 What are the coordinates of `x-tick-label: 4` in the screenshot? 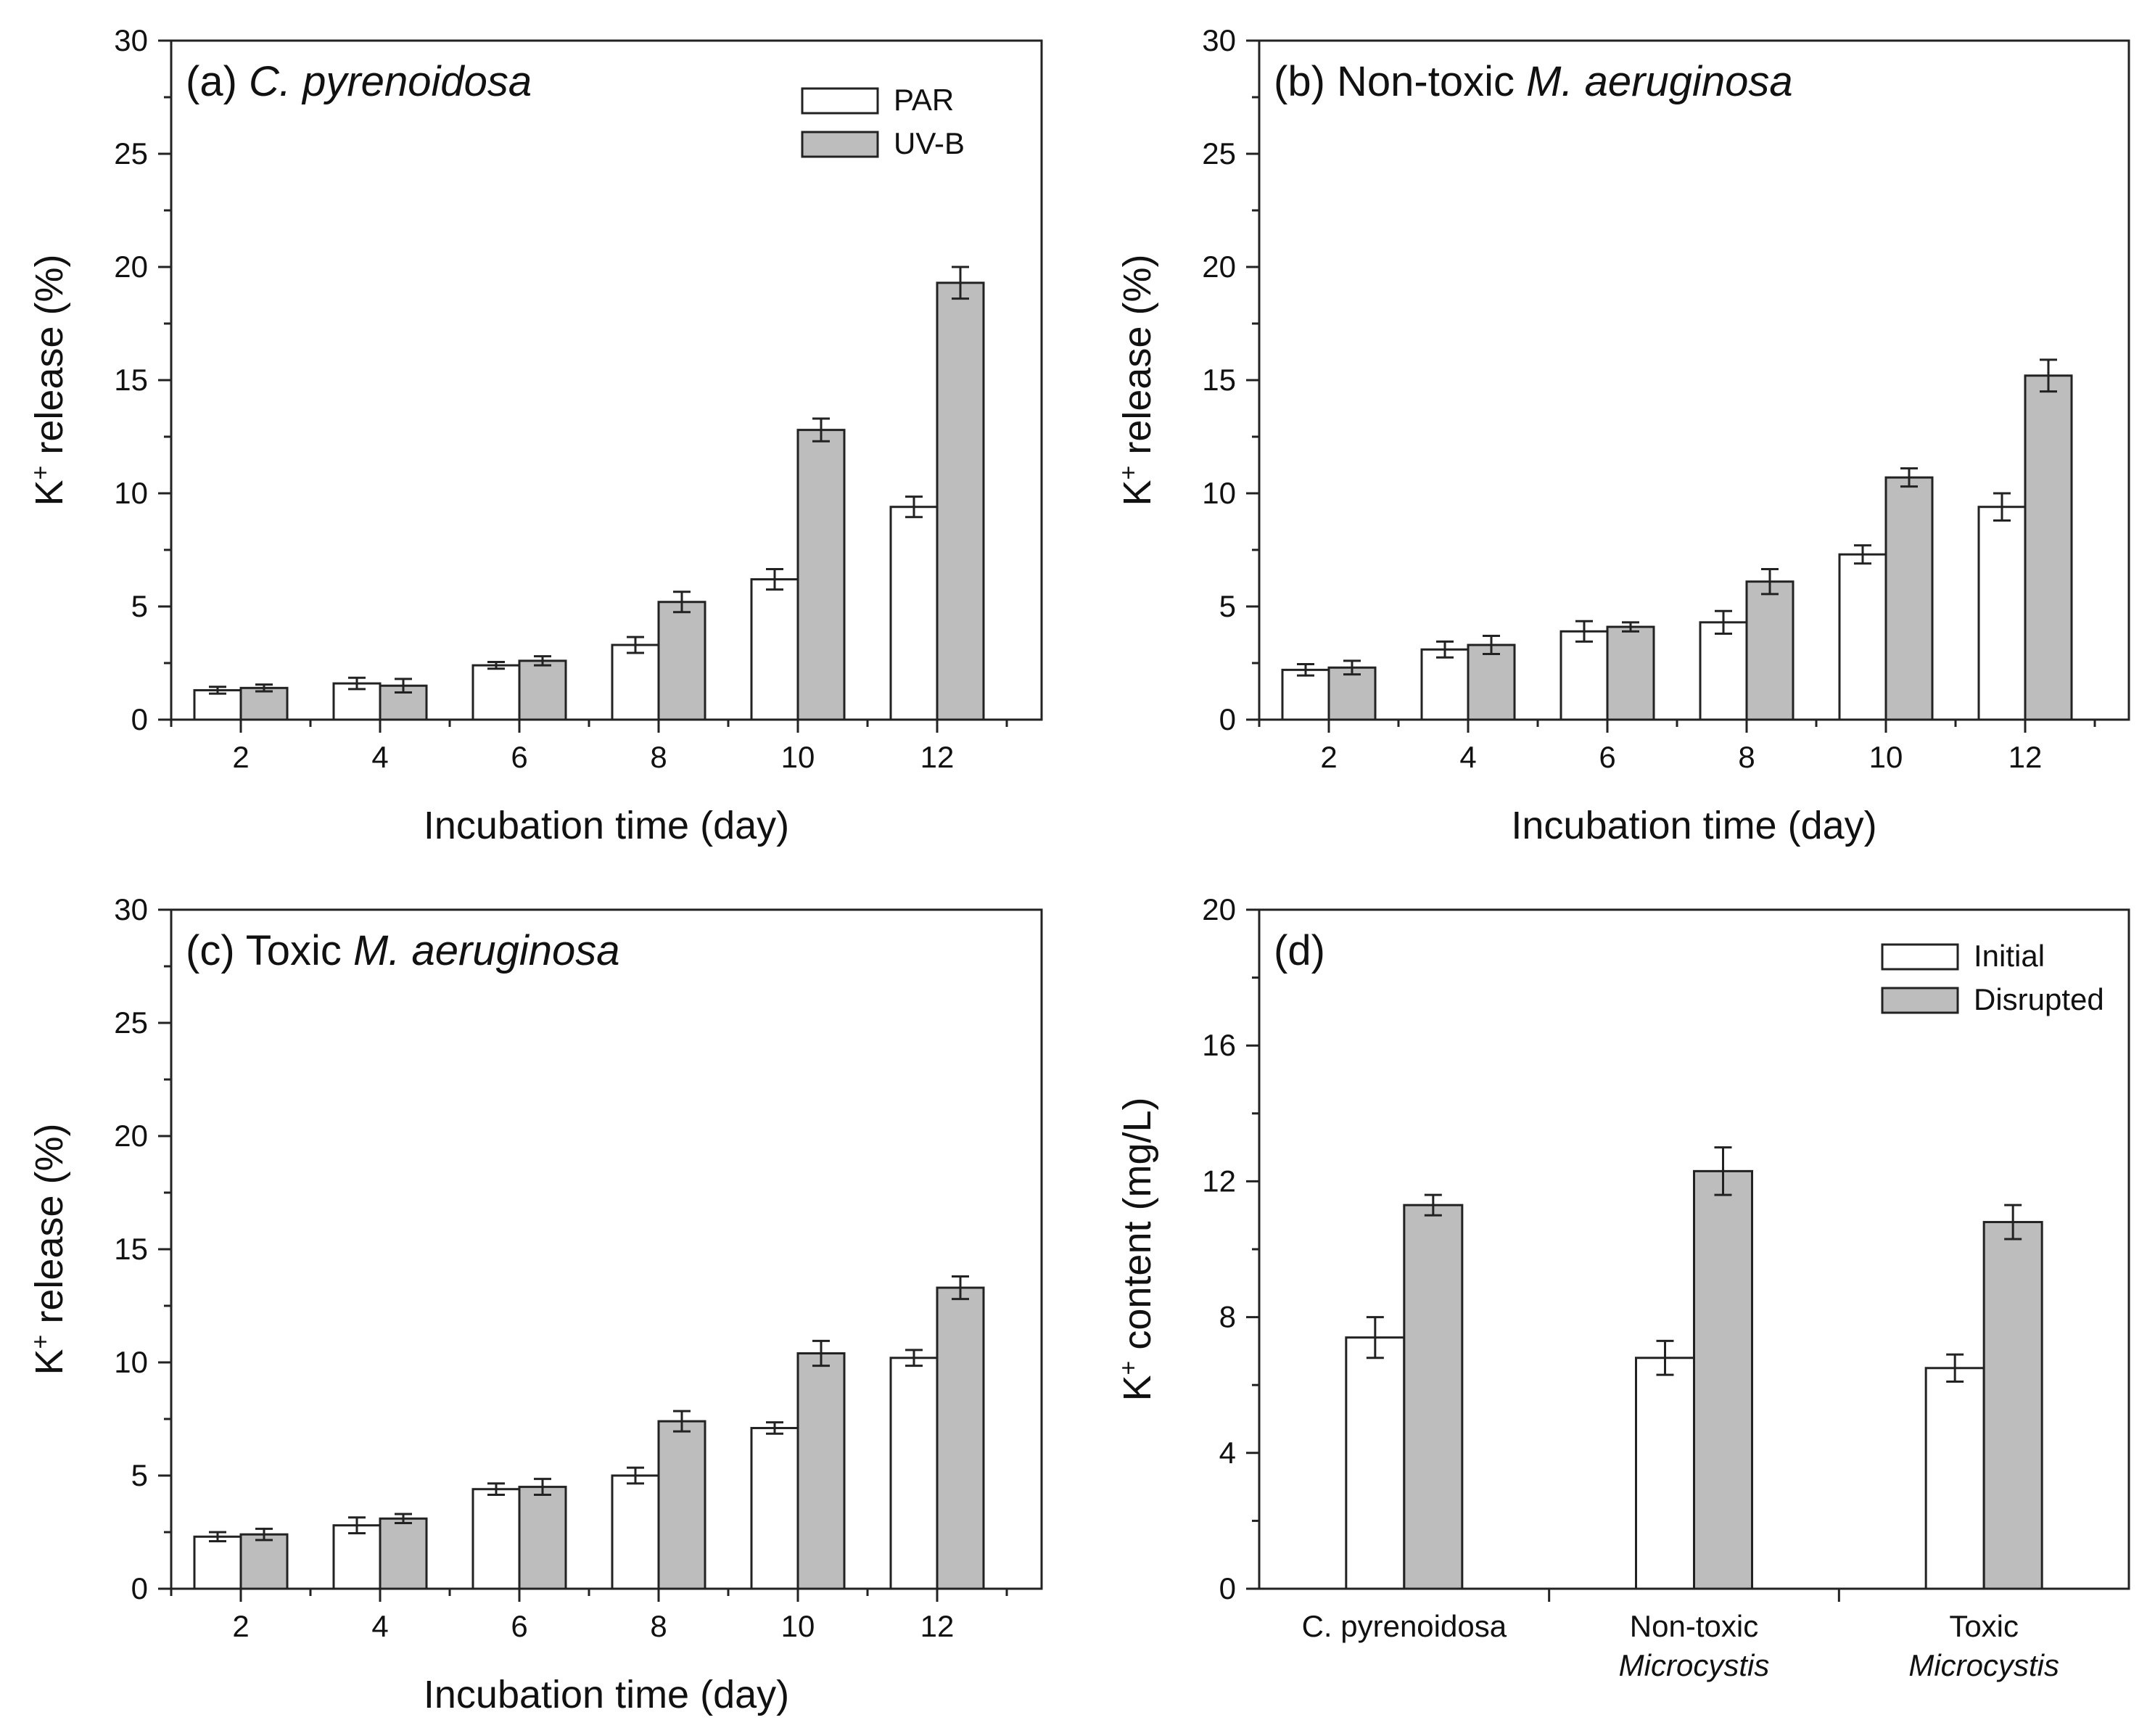 It's located at (380, 757).